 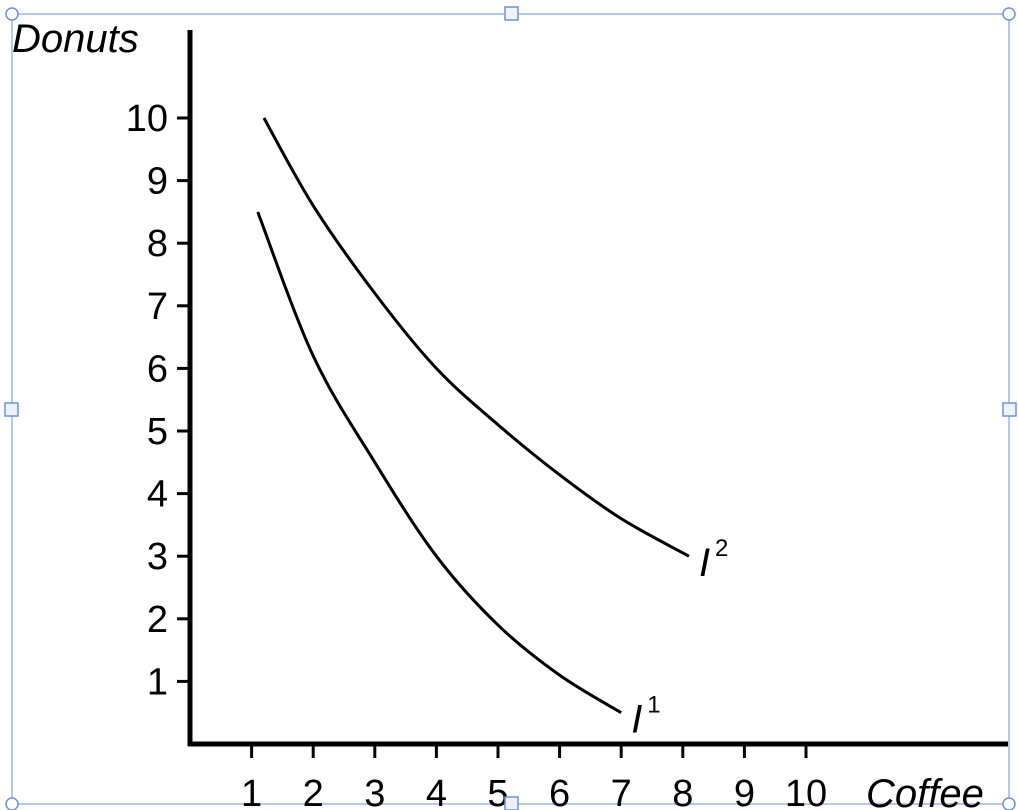 I want to click on curve-label-superscript: 1, so click(x=653, y=705).